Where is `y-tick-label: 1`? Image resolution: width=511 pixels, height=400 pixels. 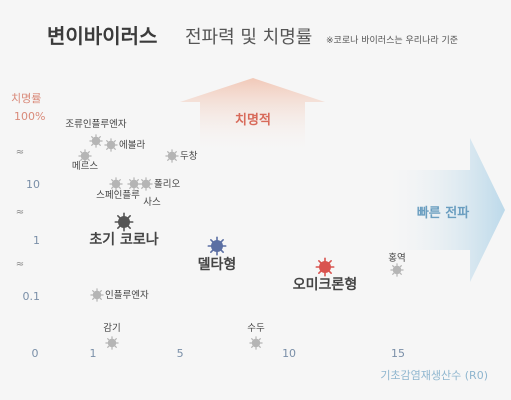
y-tick-label: 1 is located at coordinates (36, 240).